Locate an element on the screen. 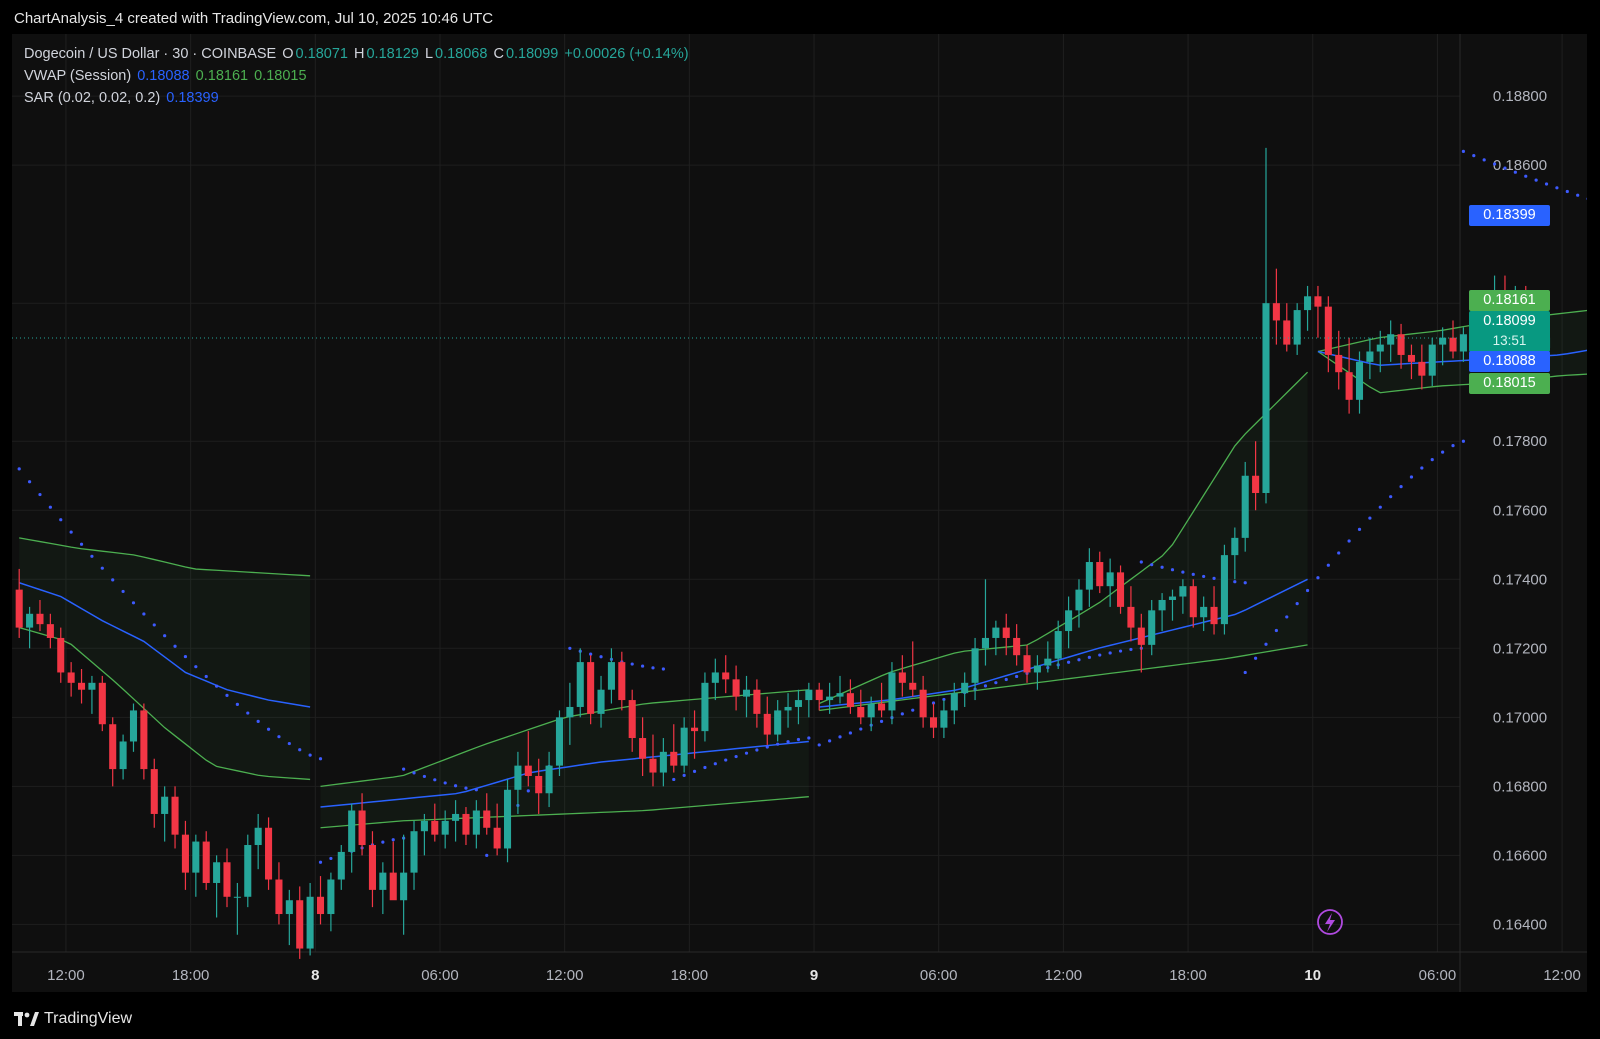 The height and width of the screenshot is (1039, 1600). x-tick-label: 12:00 is located at coordinates (1562, 975).